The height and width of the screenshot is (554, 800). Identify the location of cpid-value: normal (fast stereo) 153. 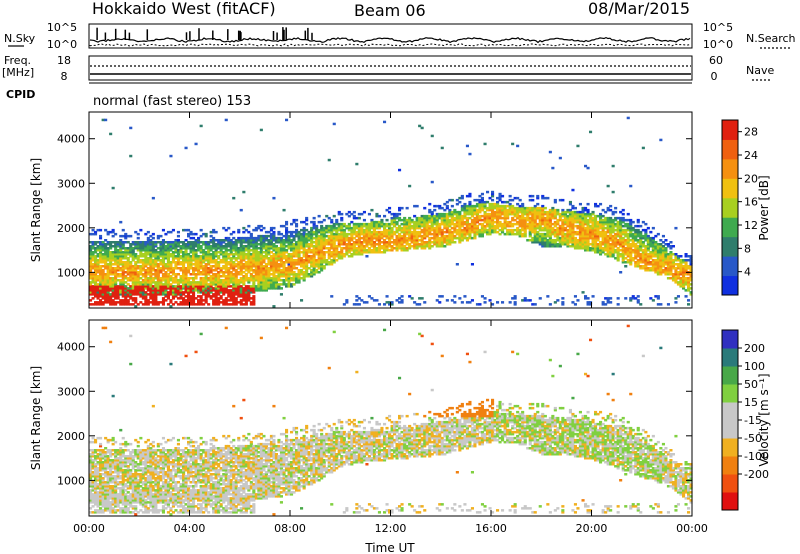
(172, 101).